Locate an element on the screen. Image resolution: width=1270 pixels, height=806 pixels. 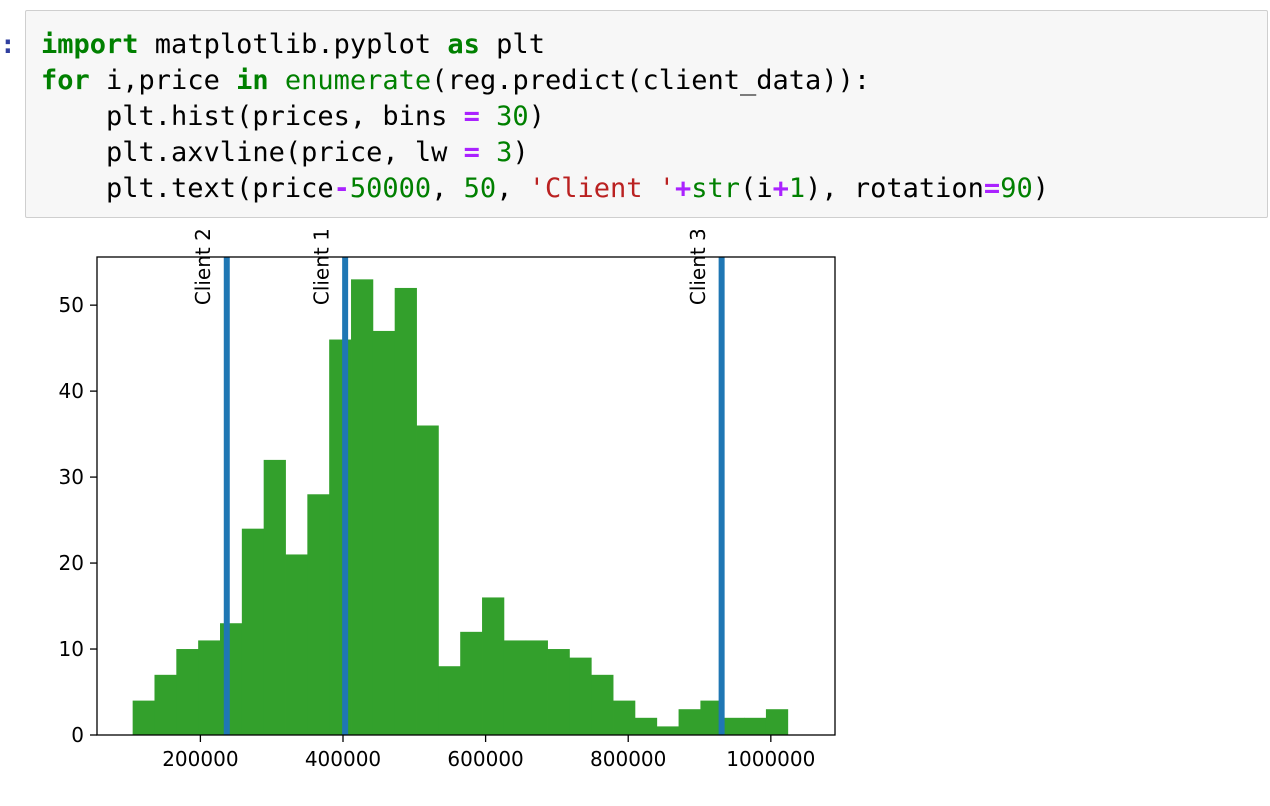
client-labels: Client 1 Client 2 Client 3 is located at coordinates (450, 267).